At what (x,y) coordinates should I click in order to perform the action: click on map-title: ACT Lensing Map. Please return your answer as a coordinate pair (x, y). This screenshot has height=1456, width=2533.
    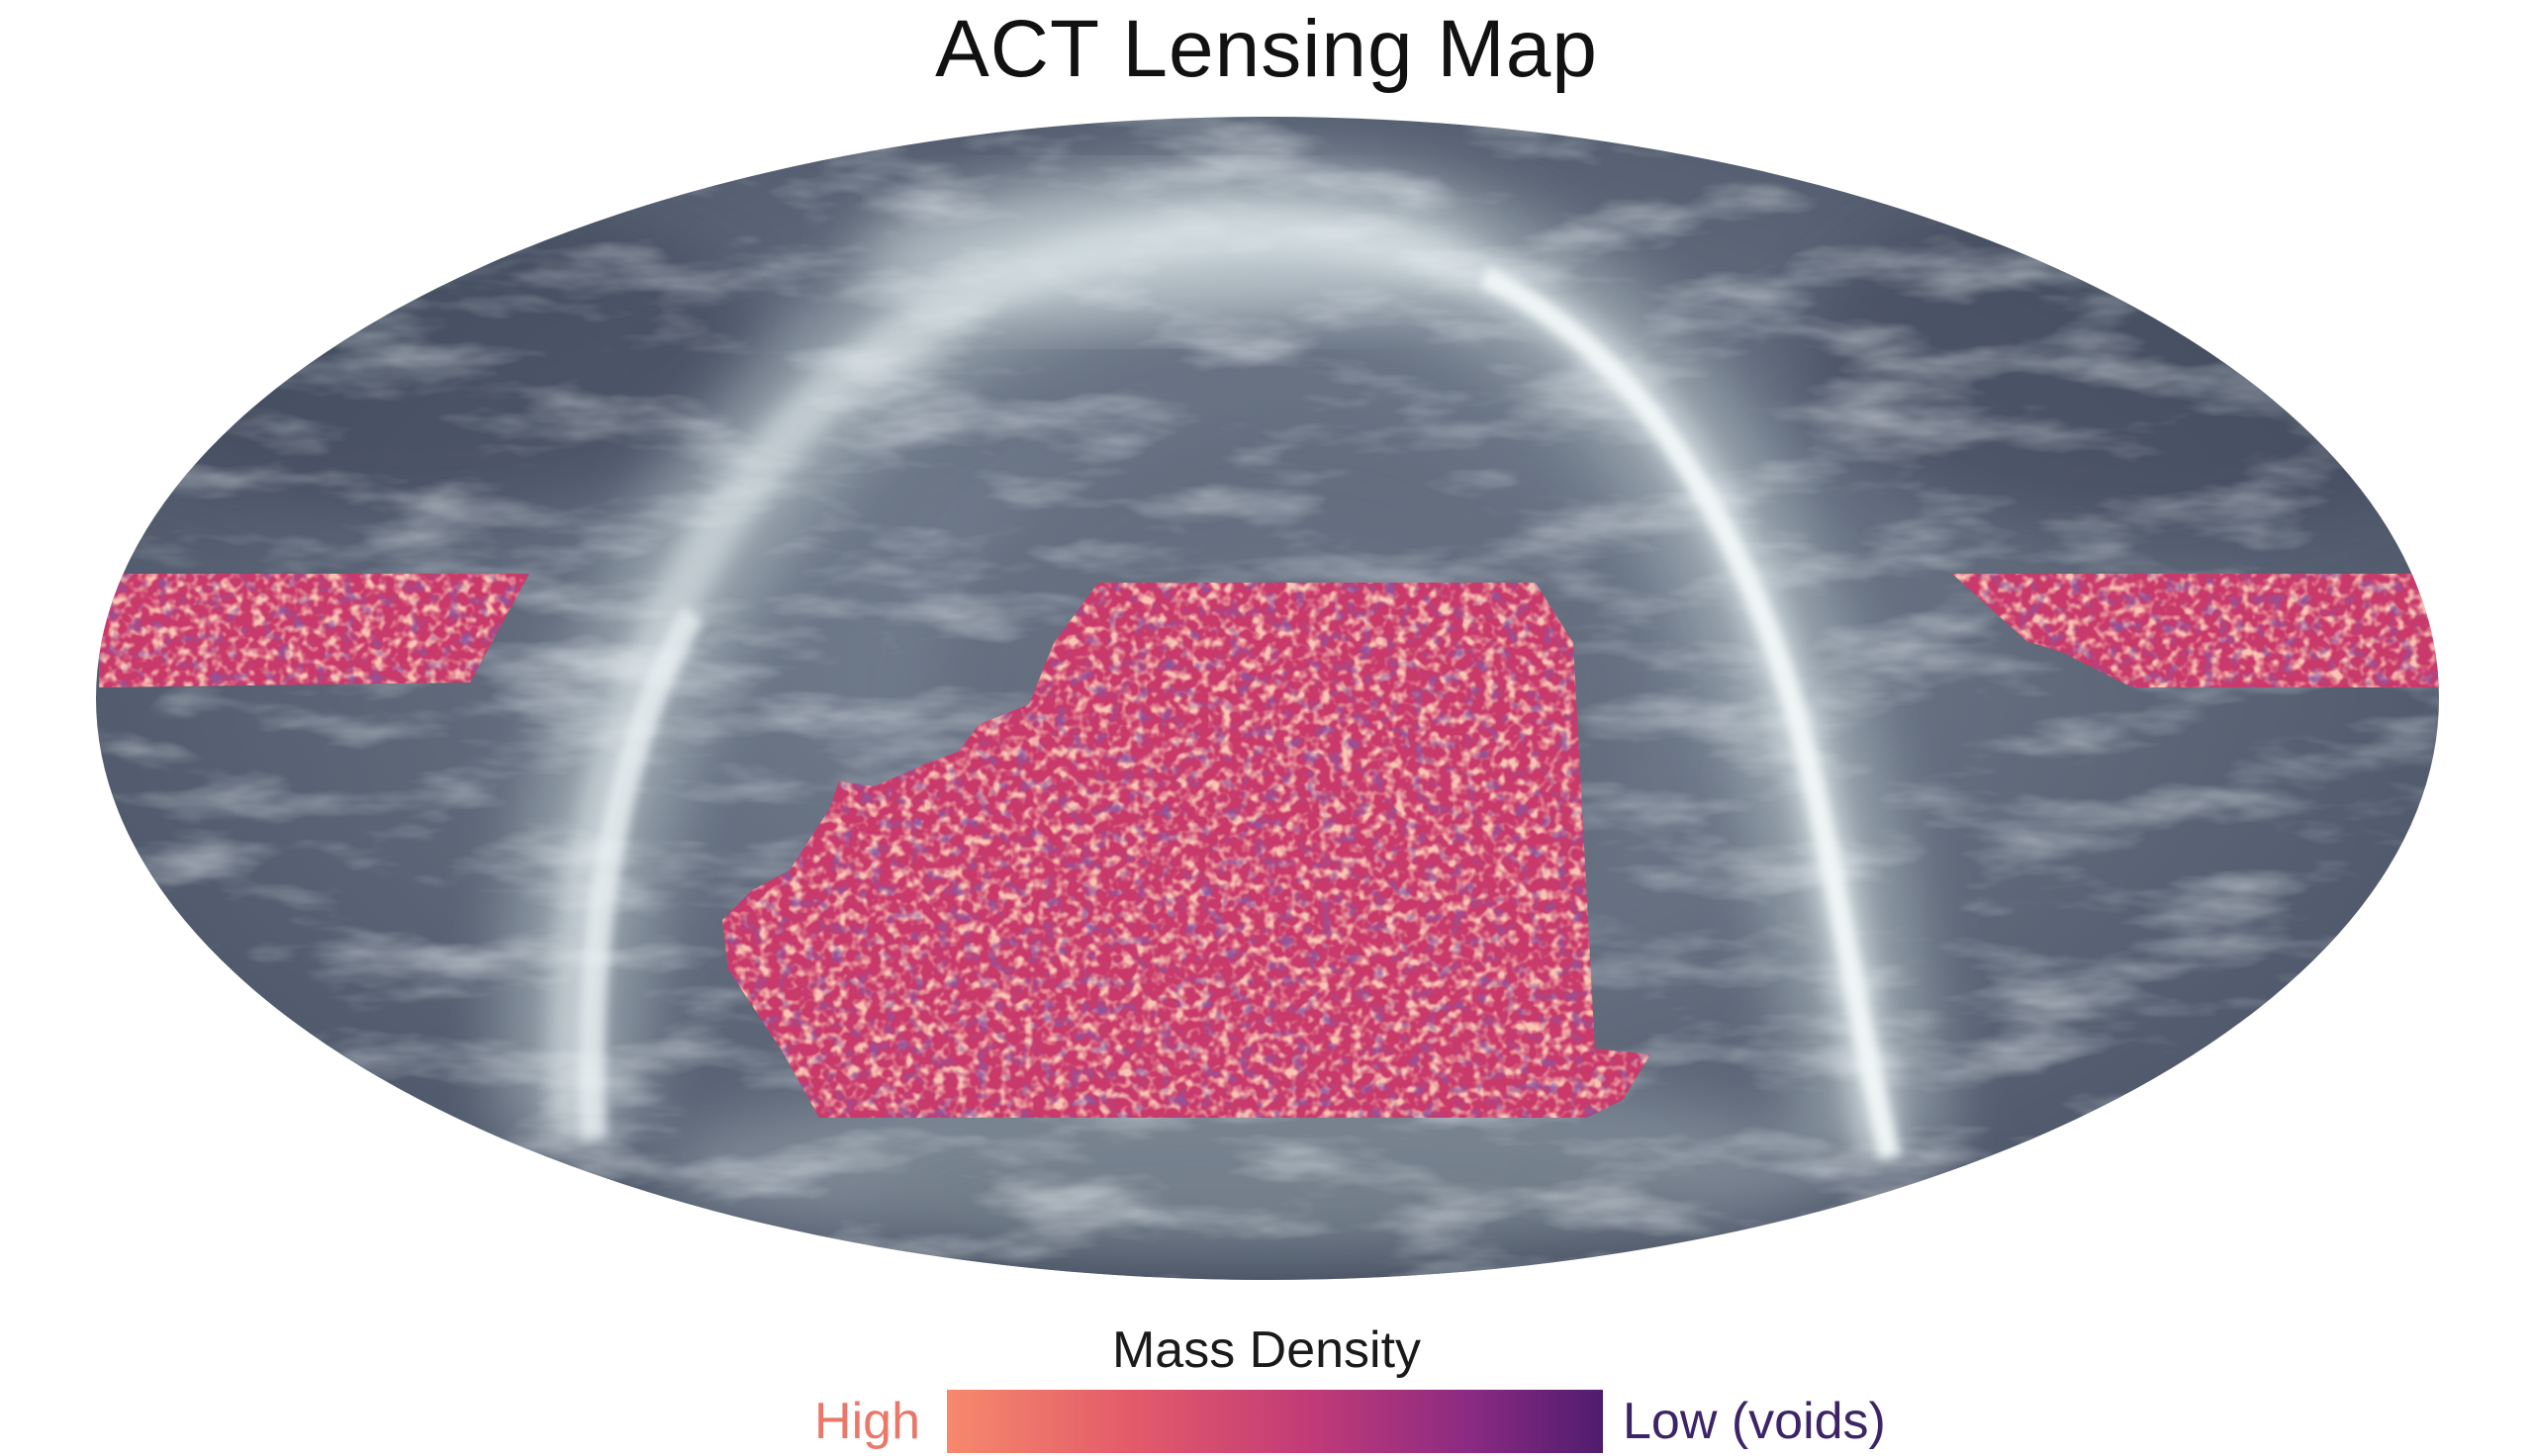
    Looking at the image, I should click on (1266, 49).